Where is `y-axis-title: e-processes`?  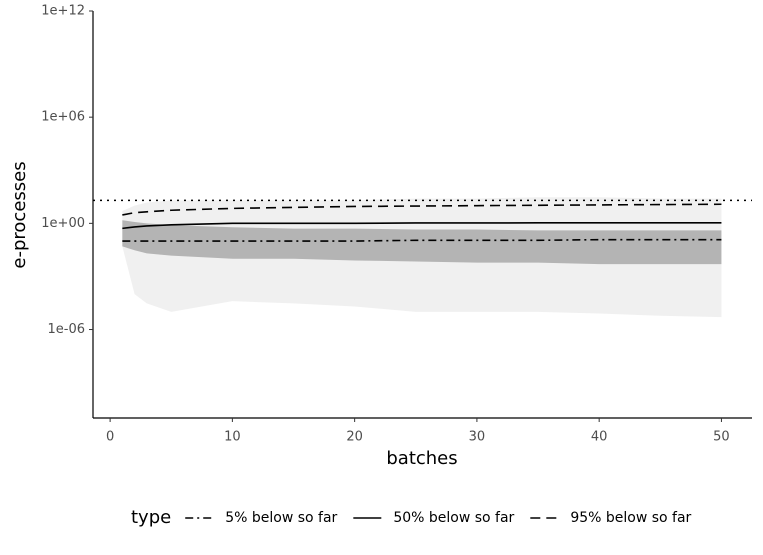
y-axis-title: e-processes is located at coordinates (19, 214).